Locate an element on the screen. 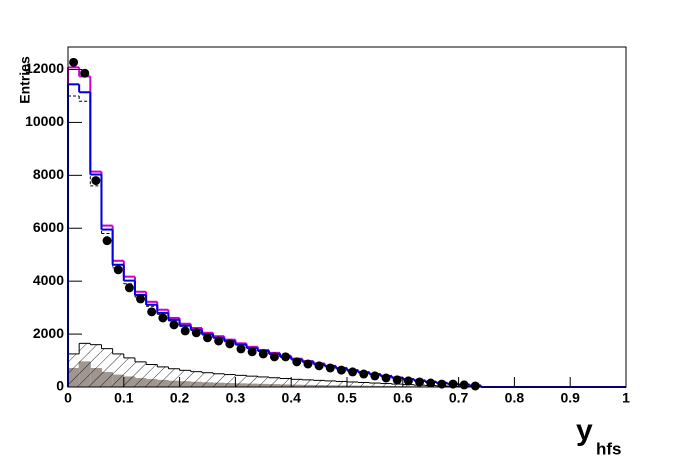  x-tick-label: 0.7 is located at coordinates (459, 398).